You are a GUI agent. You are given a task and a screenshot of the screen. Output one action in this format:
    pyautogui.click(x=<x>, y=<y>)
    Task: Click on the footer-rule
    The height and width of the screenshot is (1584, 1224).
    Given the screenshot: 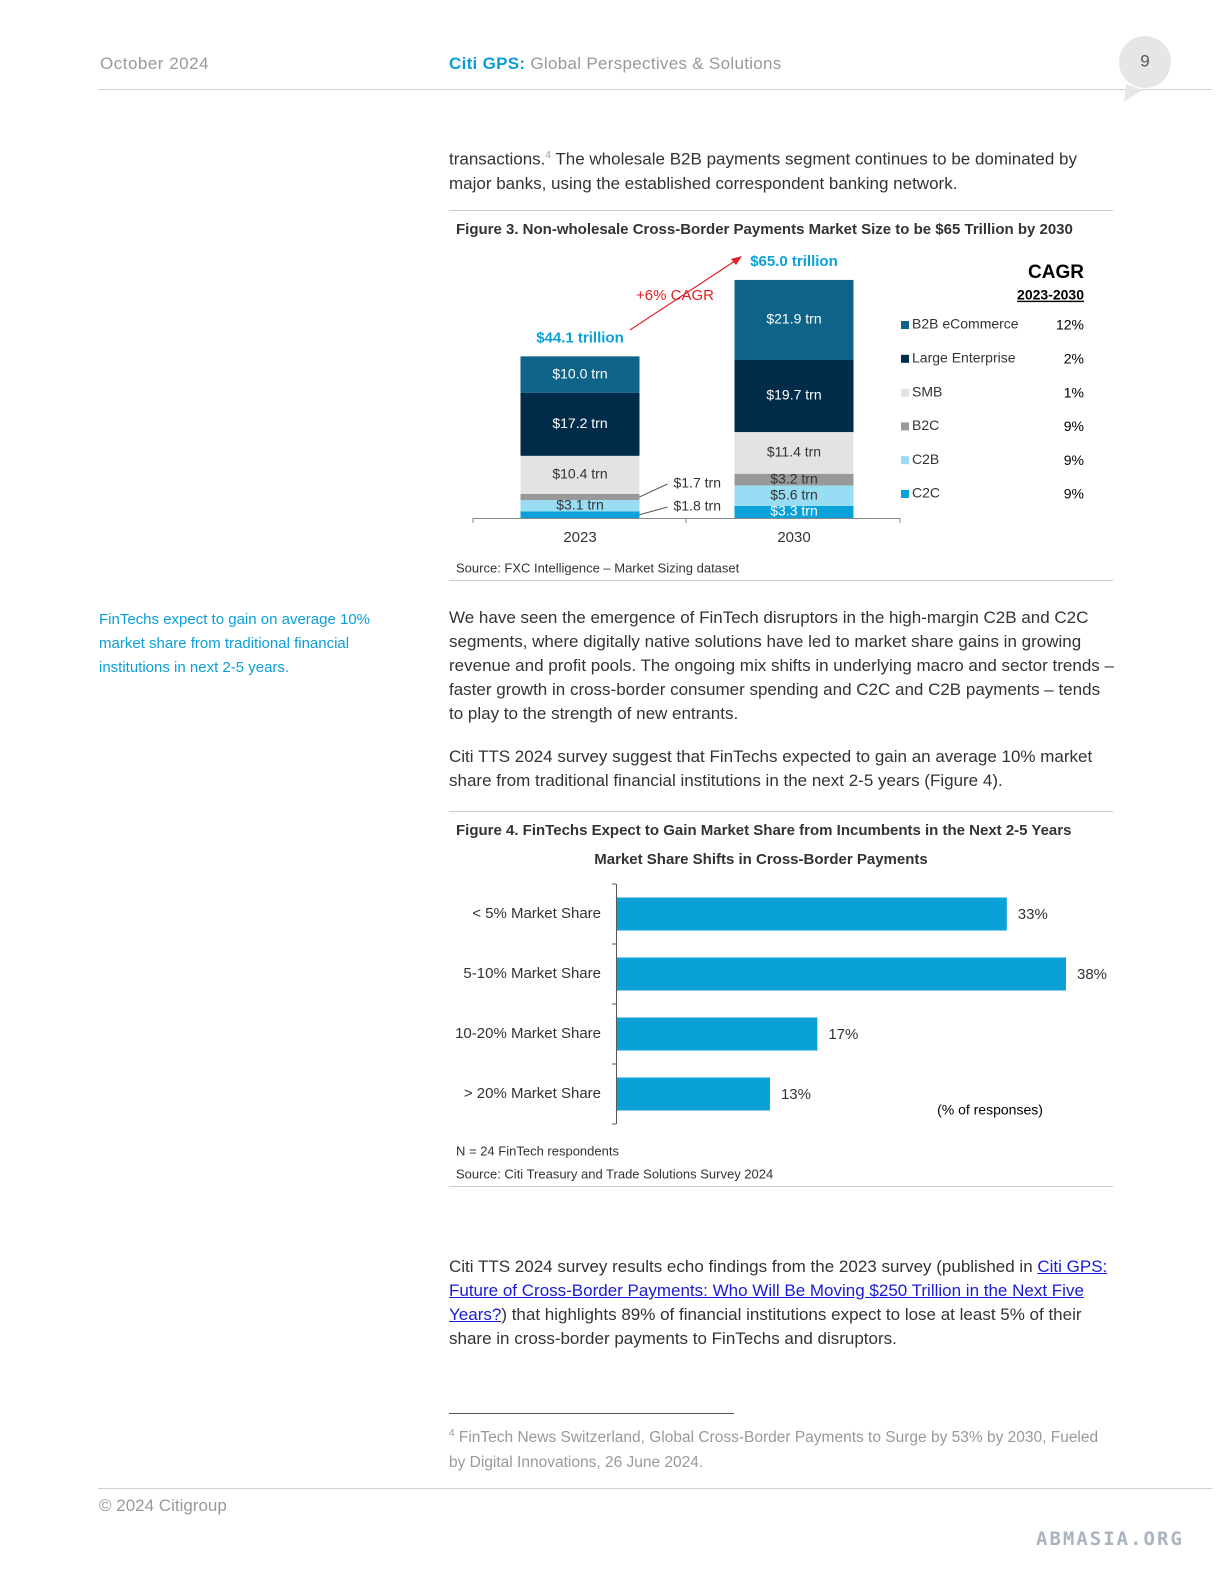 What is the action you would take?
    pyautogui.click(x=655, y=1488)
    